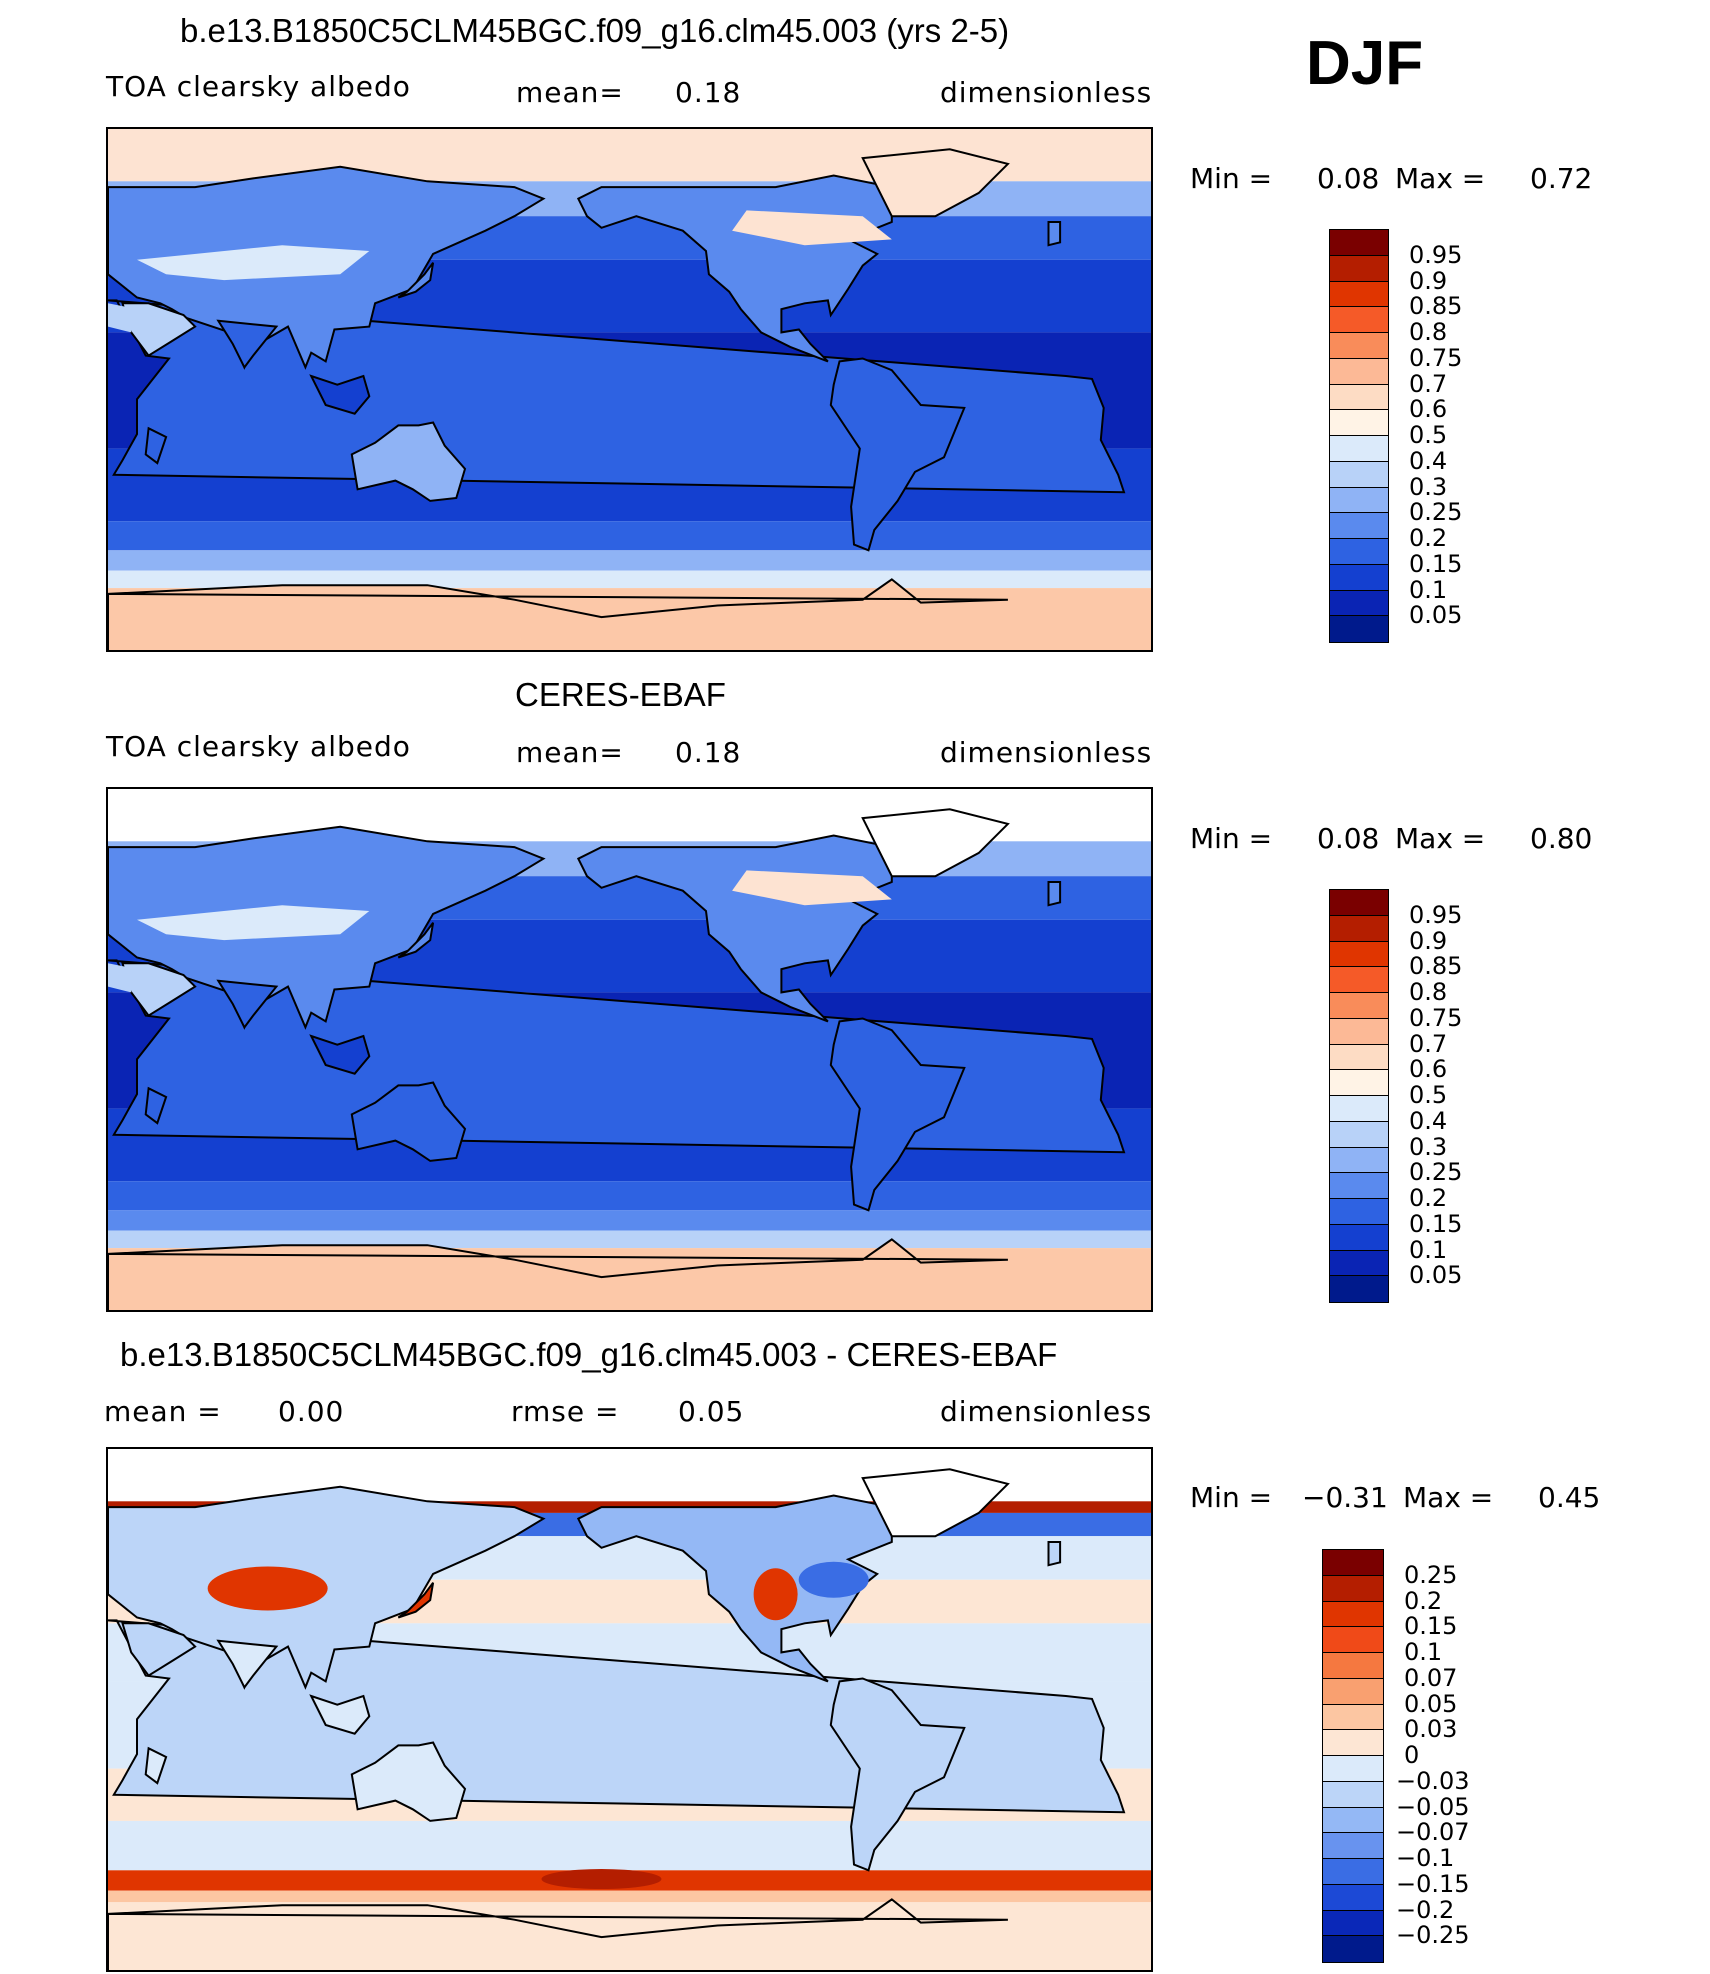 This screenshot has width=1710, height=1974. Describe the element at coordinates (1431, 1729) in the screenshot. I see `colorbar-tick-label: 0.03` at that location.